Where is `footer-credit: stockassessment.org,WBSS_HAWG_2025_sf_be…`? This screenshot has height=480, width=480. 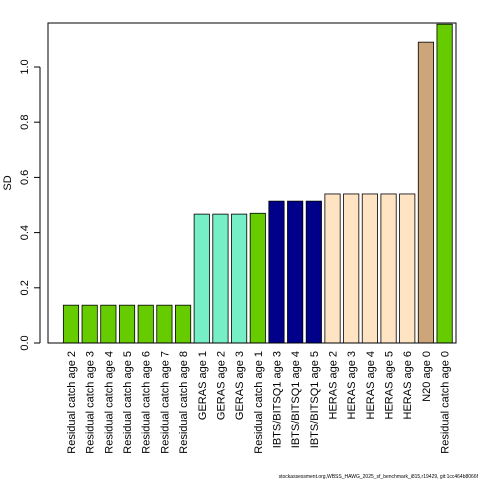
footer-credit: stockassessment.org,WBSS_HAWG_2025_sf_be… is located at coordinates (379, 477).